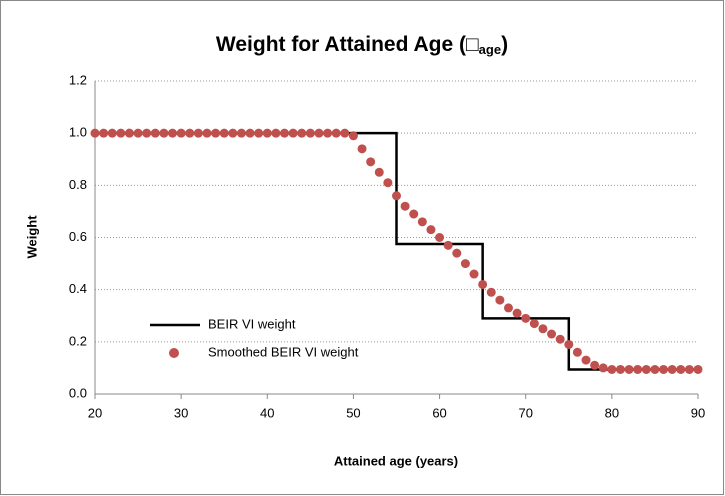 The width and height of the screenshot is (725, 496). I want to click on title-main: Weight for Attained Age (□, so click(347, 44).